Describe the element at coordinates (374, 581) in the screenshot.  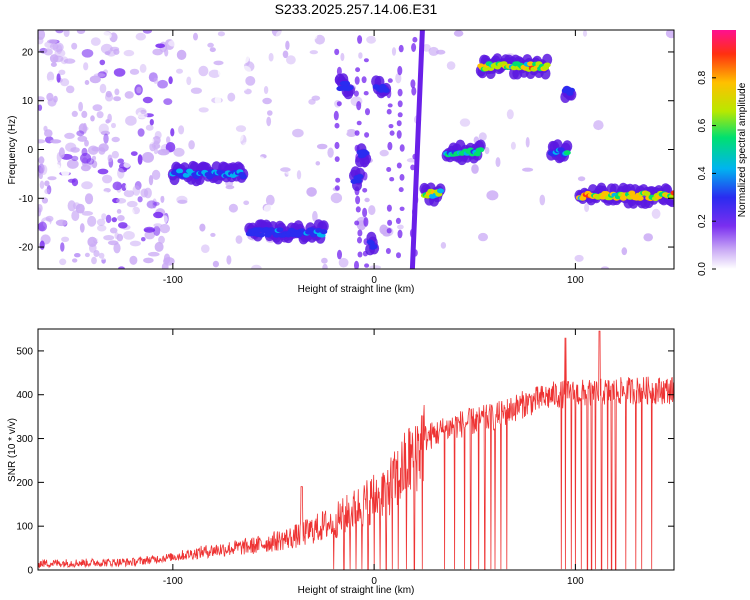
I see `x-tick-label: 0` at that location.